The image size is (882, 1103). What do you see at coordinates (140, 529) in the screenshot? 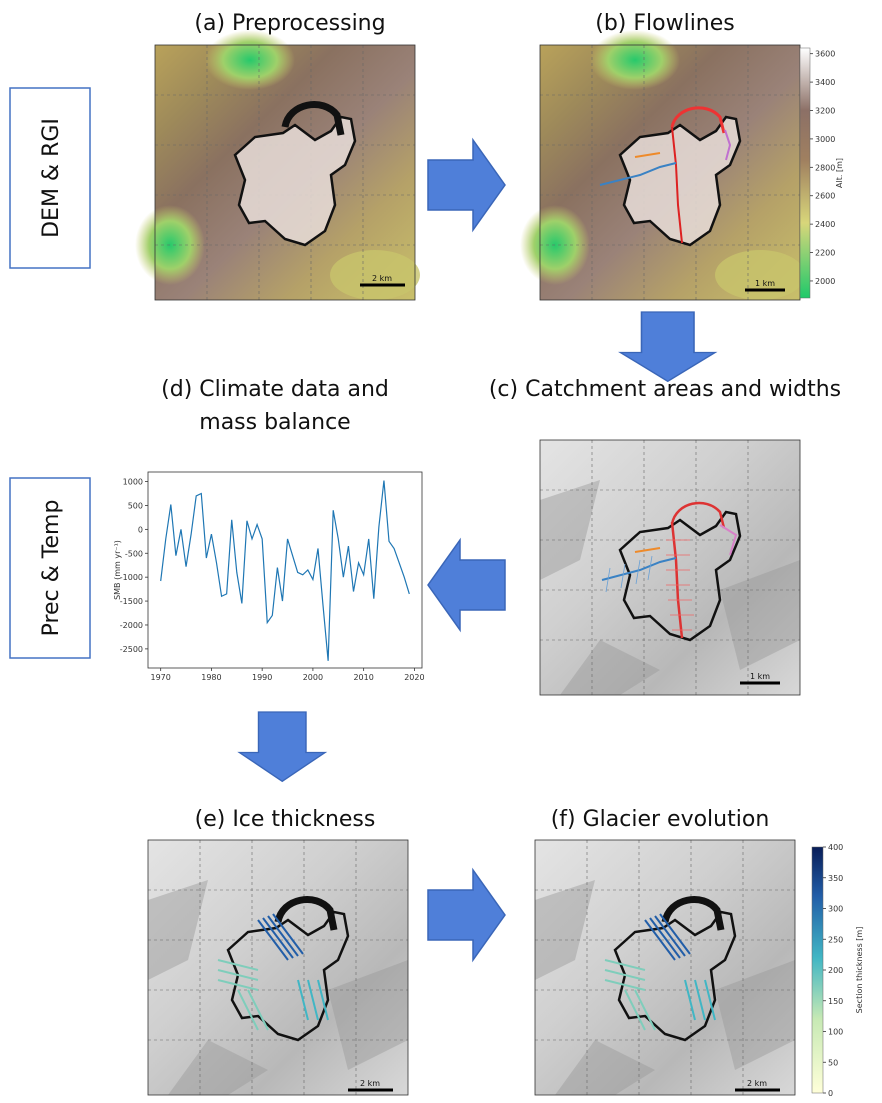
I see `y-tick-label: 0` at bounding box center [140, 529].